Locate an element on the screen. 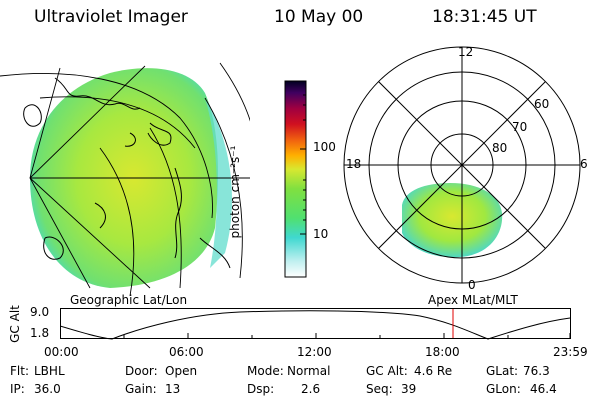 This screenshot has height=400, width=600. dsp-label: Dsp: is located at coordinates (261, 389).